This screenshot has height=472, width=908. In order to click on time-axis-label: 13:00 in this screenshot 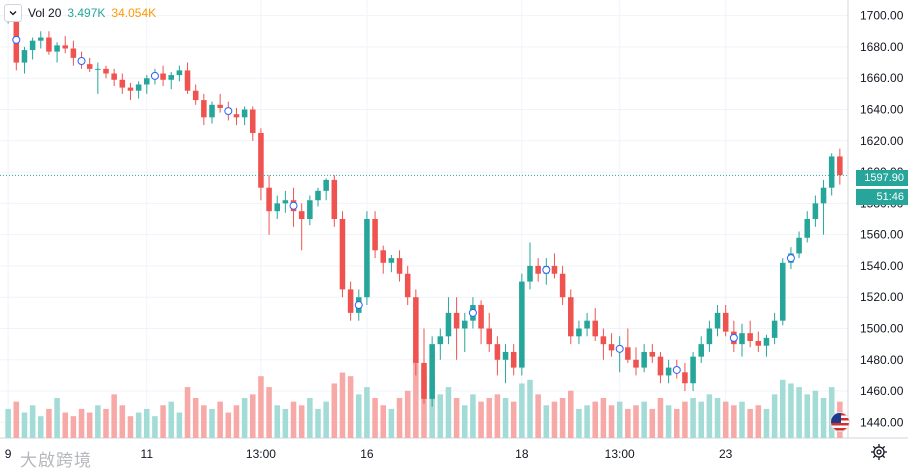, I will do `click(620, 454)`.